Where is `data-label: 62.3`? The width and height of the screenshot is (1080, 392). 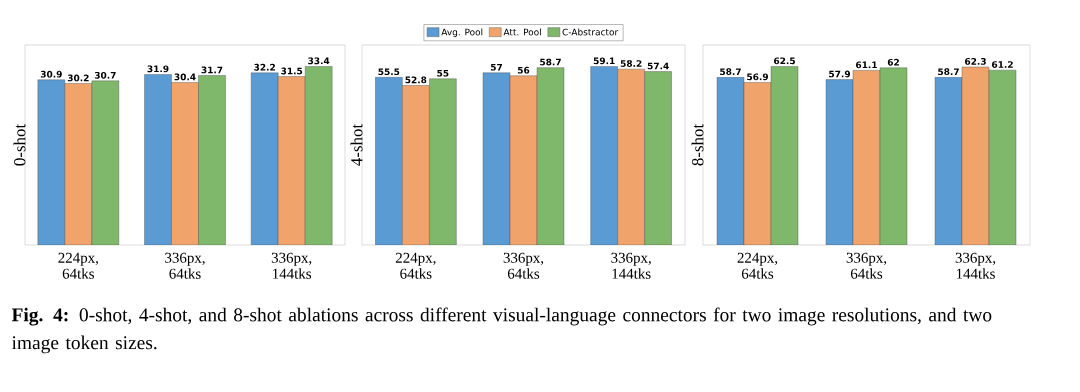 data-label: 62.3 is located at coordinates (975, 61).